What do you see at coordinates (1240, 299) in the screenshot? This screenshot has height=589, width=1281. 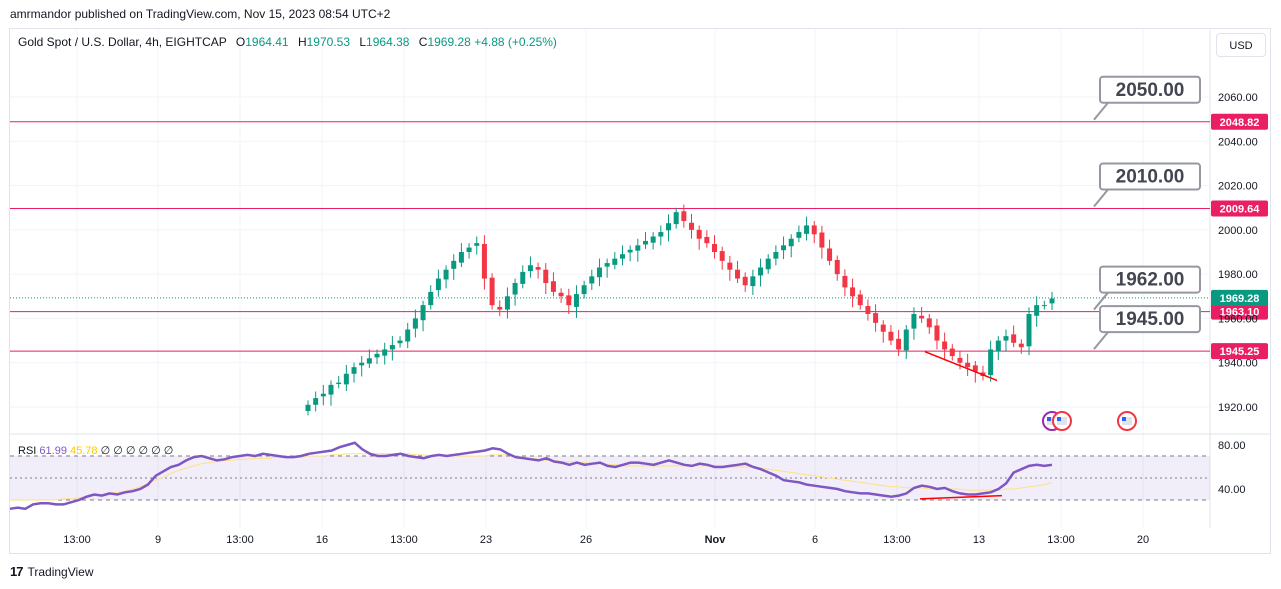 I see `last-price-label: 1969.28` at bounding box center [1240, 299].